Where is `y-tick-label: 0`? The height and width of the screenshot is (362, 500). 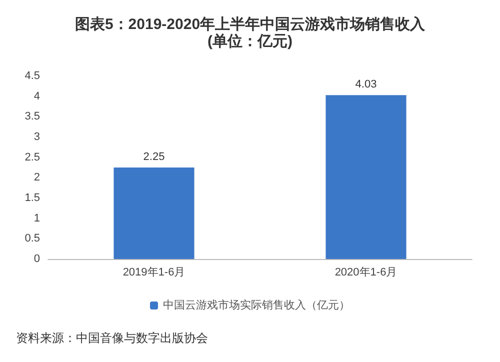
y-tick-label: 0 is located at coordinates (37, 259).